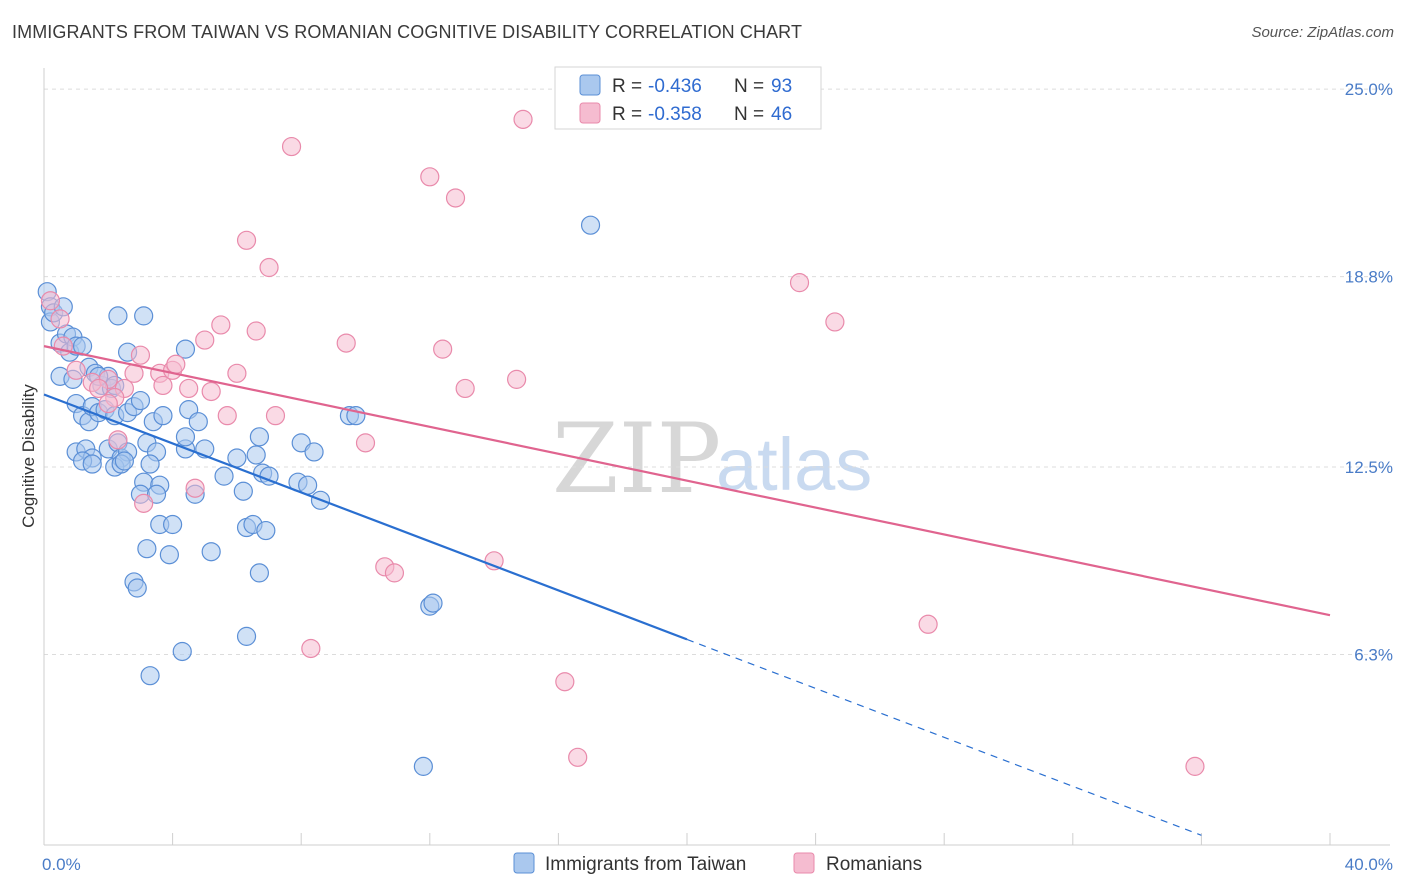 The height and width of the screenshot is (892, 1406). Describe the element at coordinates (781, 86) in the screenshot. I see `legend-n-value-taiwan: 93` at that location.